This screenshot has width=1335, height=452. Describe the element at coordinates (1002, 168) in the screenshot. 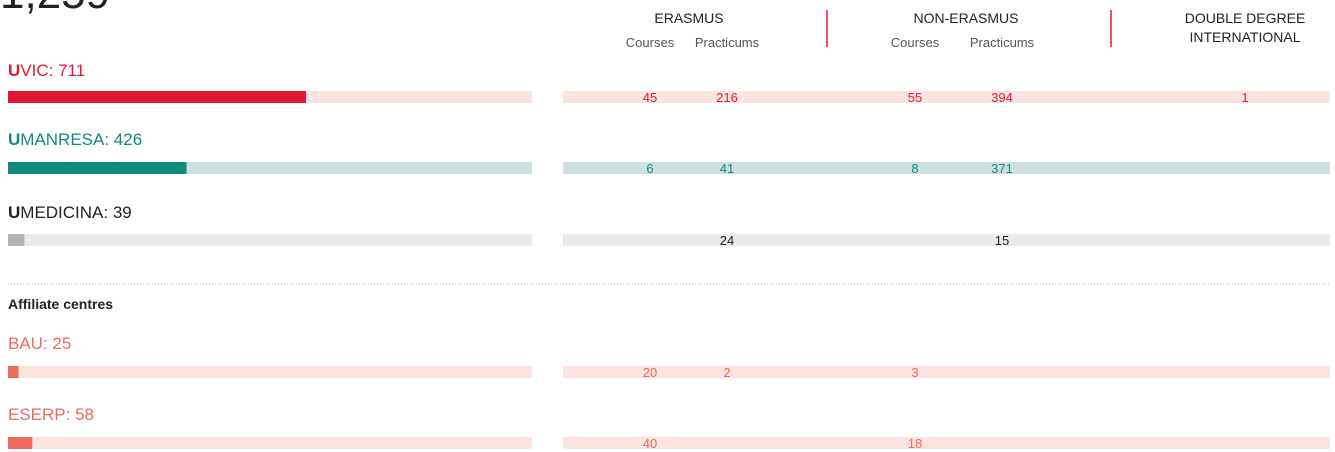

I see `breakdown-value: 371` at that location.